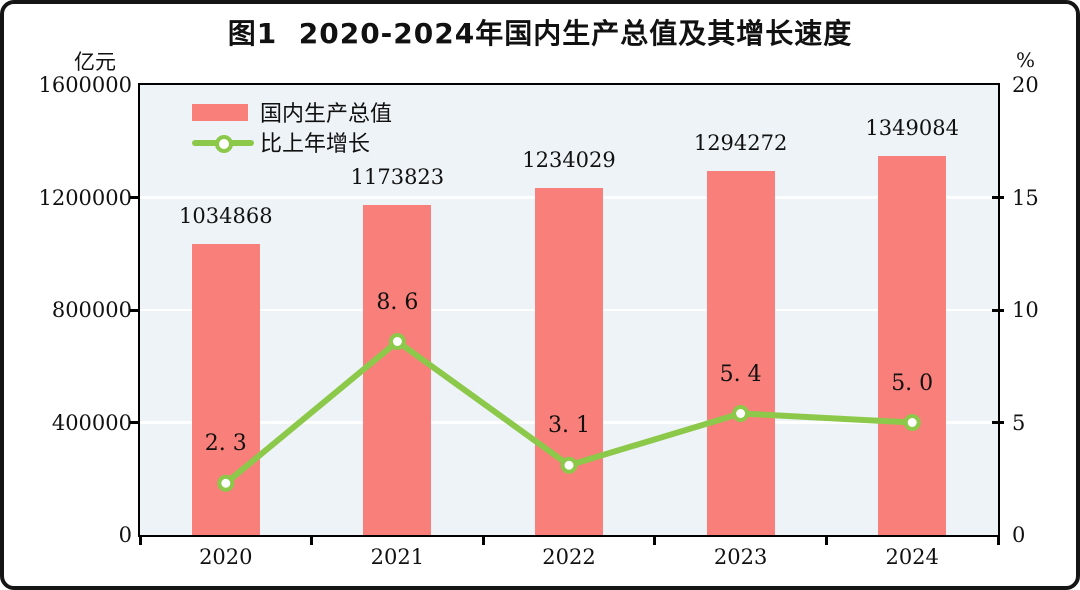  I want to click on left-axis-tick-label: 1600000, so click(85, 85).